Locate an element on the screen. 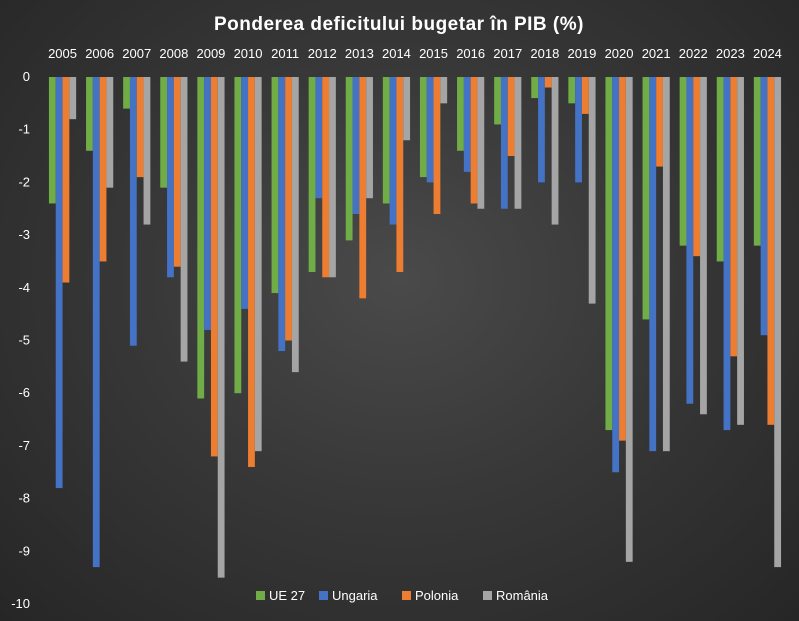 The width and height of the screenshot is (799, 621). category-label: 2014 is located at coordinates (396, 53).